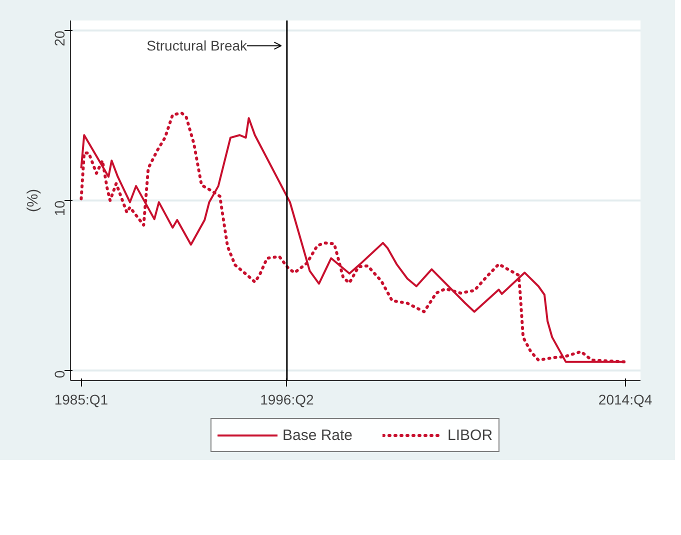 Image resolution: width=681 pixels, height=535 pixels. What do you see at coordinates (197, 46) in the screenshot?
I see `ref-line-label: Structural Break` at bounding box center [197, 46].